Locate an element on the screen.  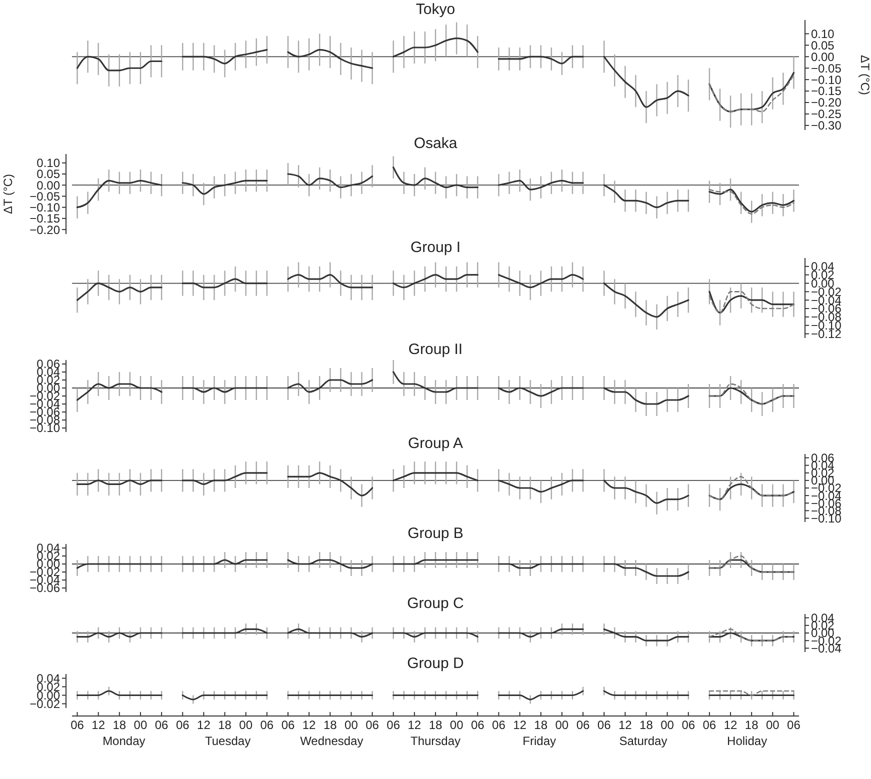
y2-tick-label: 0.10 is located at coordinates (823, 33).